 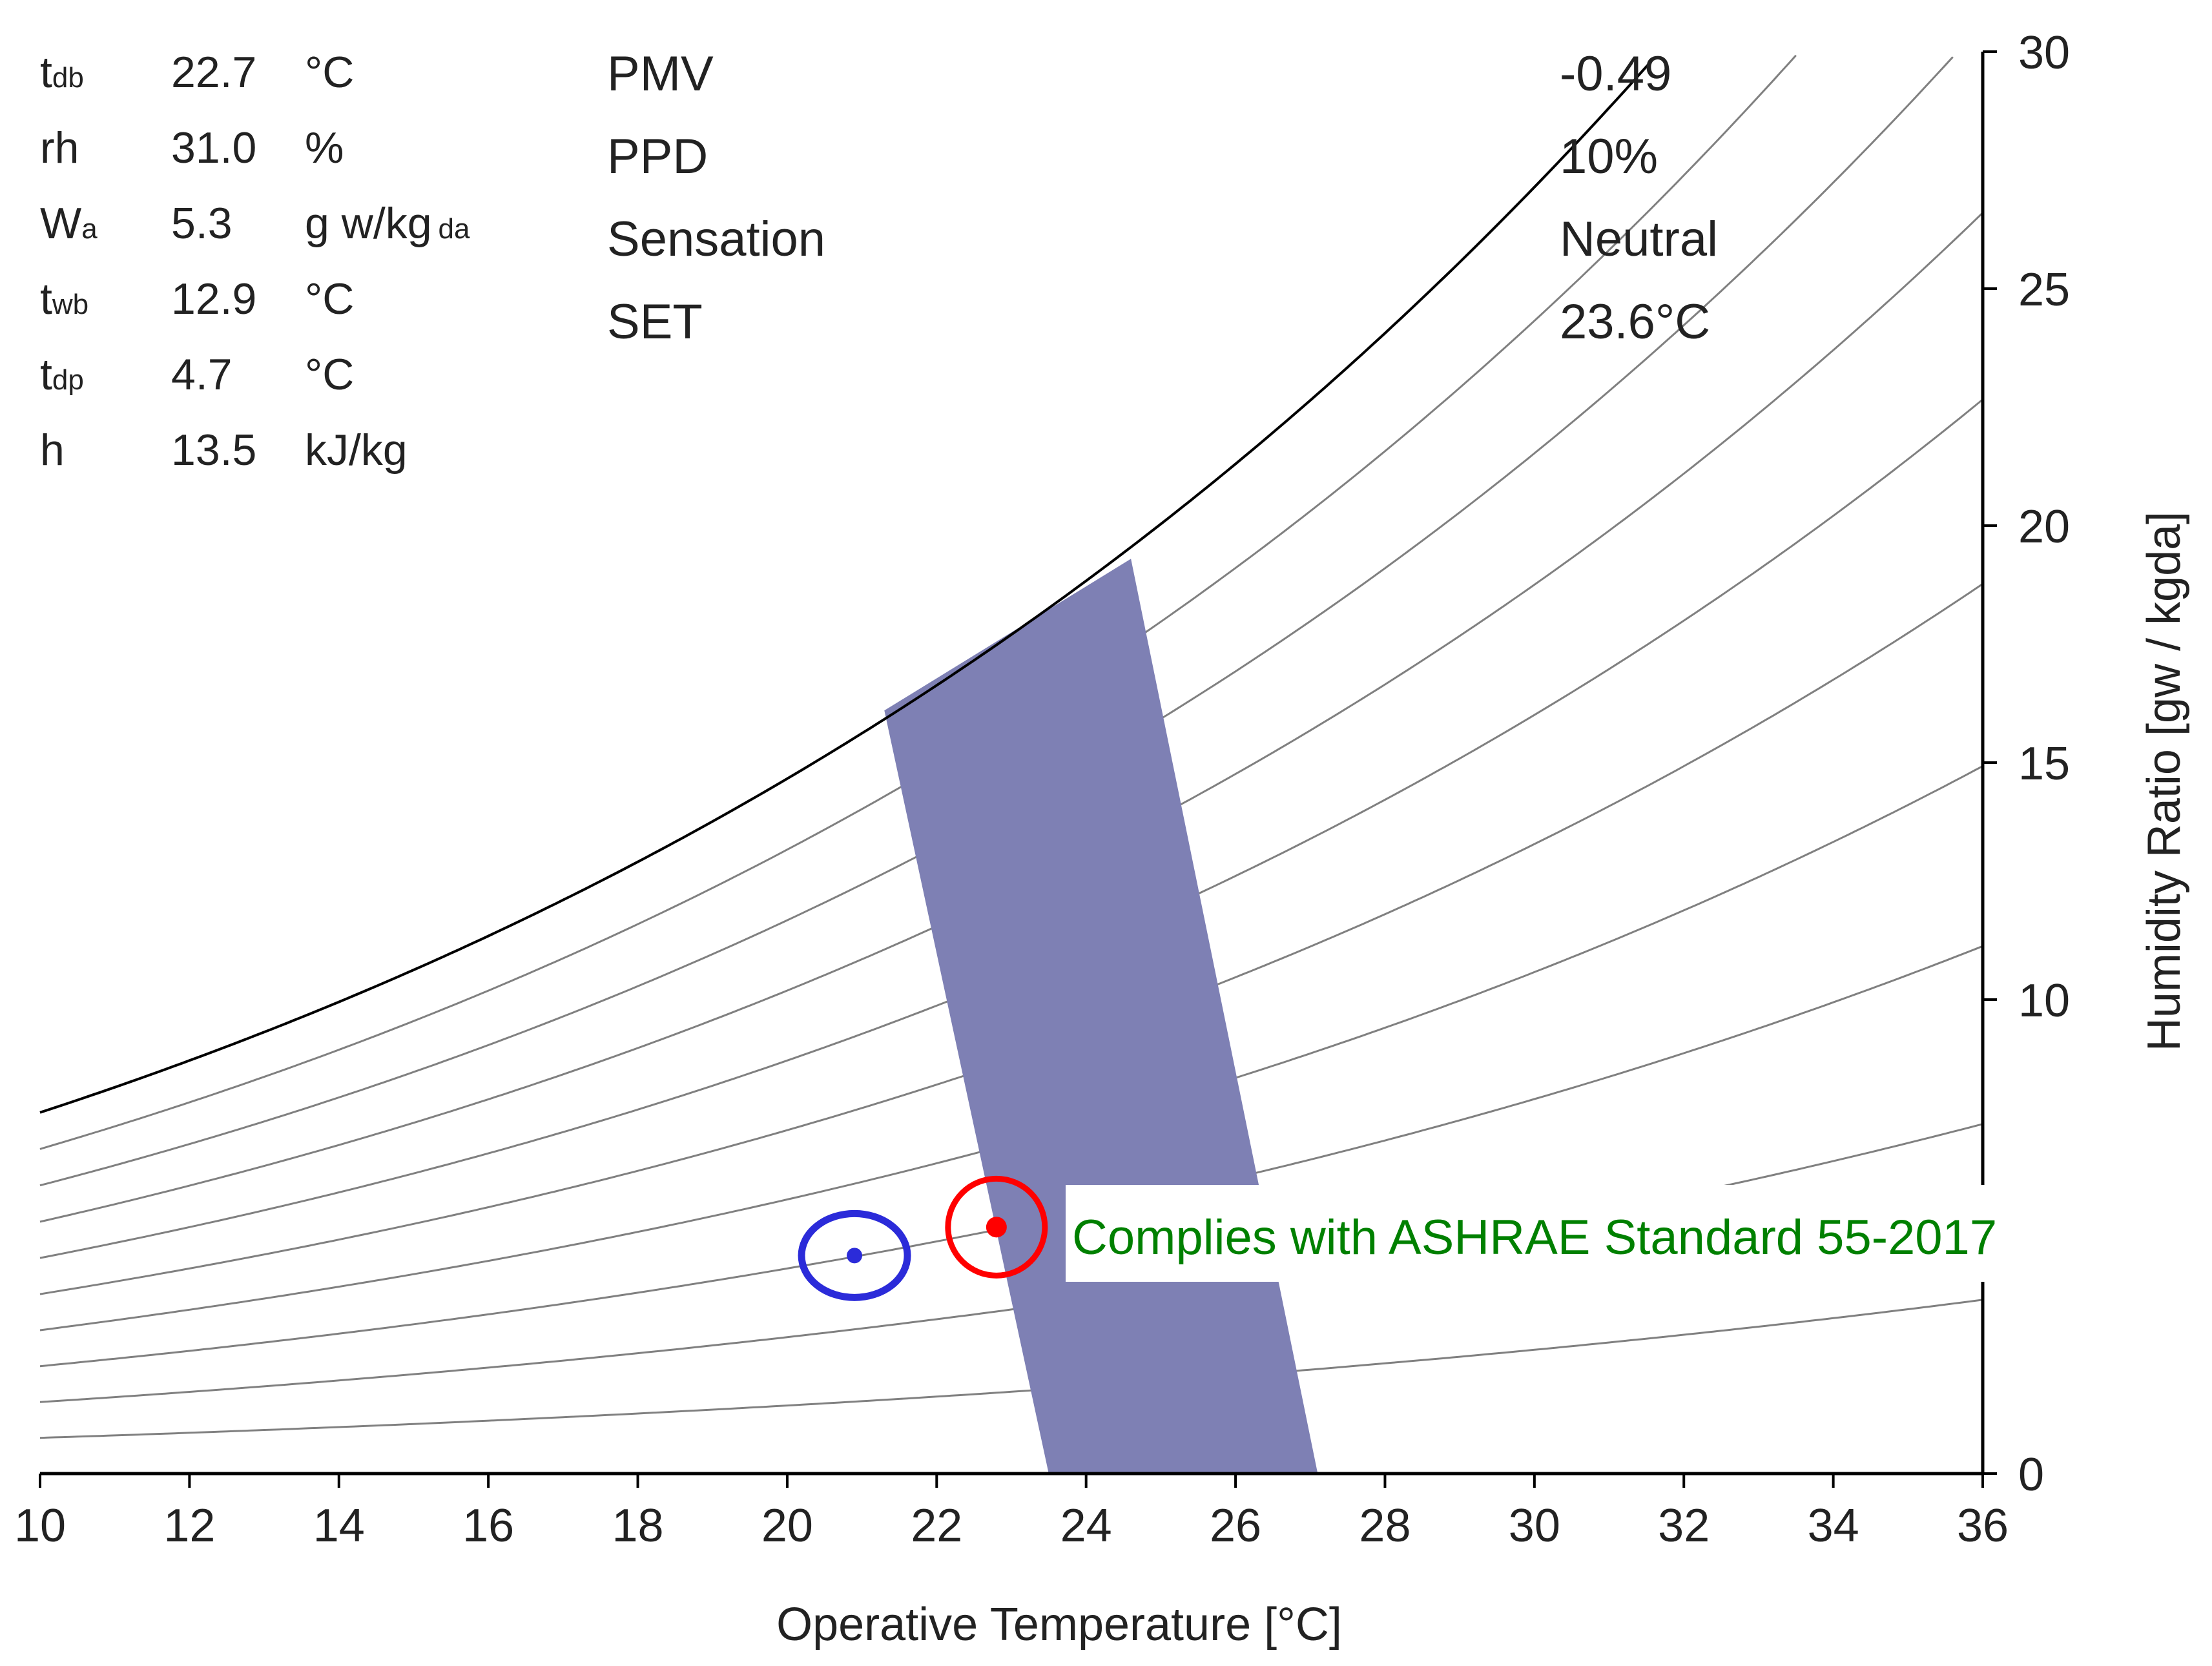 I want to click on x-tick-label: 22, so click(x=936, y=1526).